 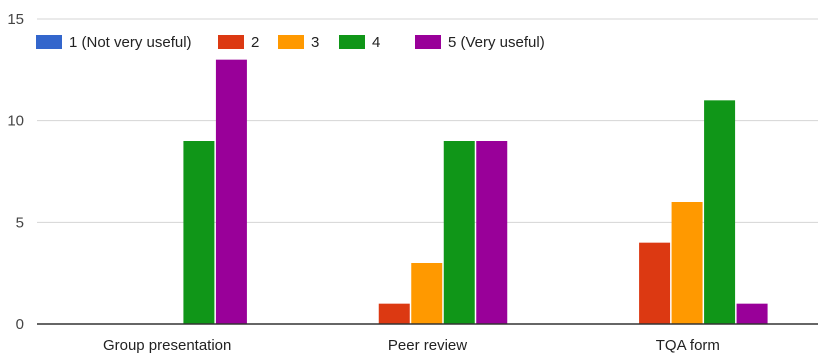 I want to click on category-labels: Group presentation Peer review TQA form, so click(x=411, y=345).